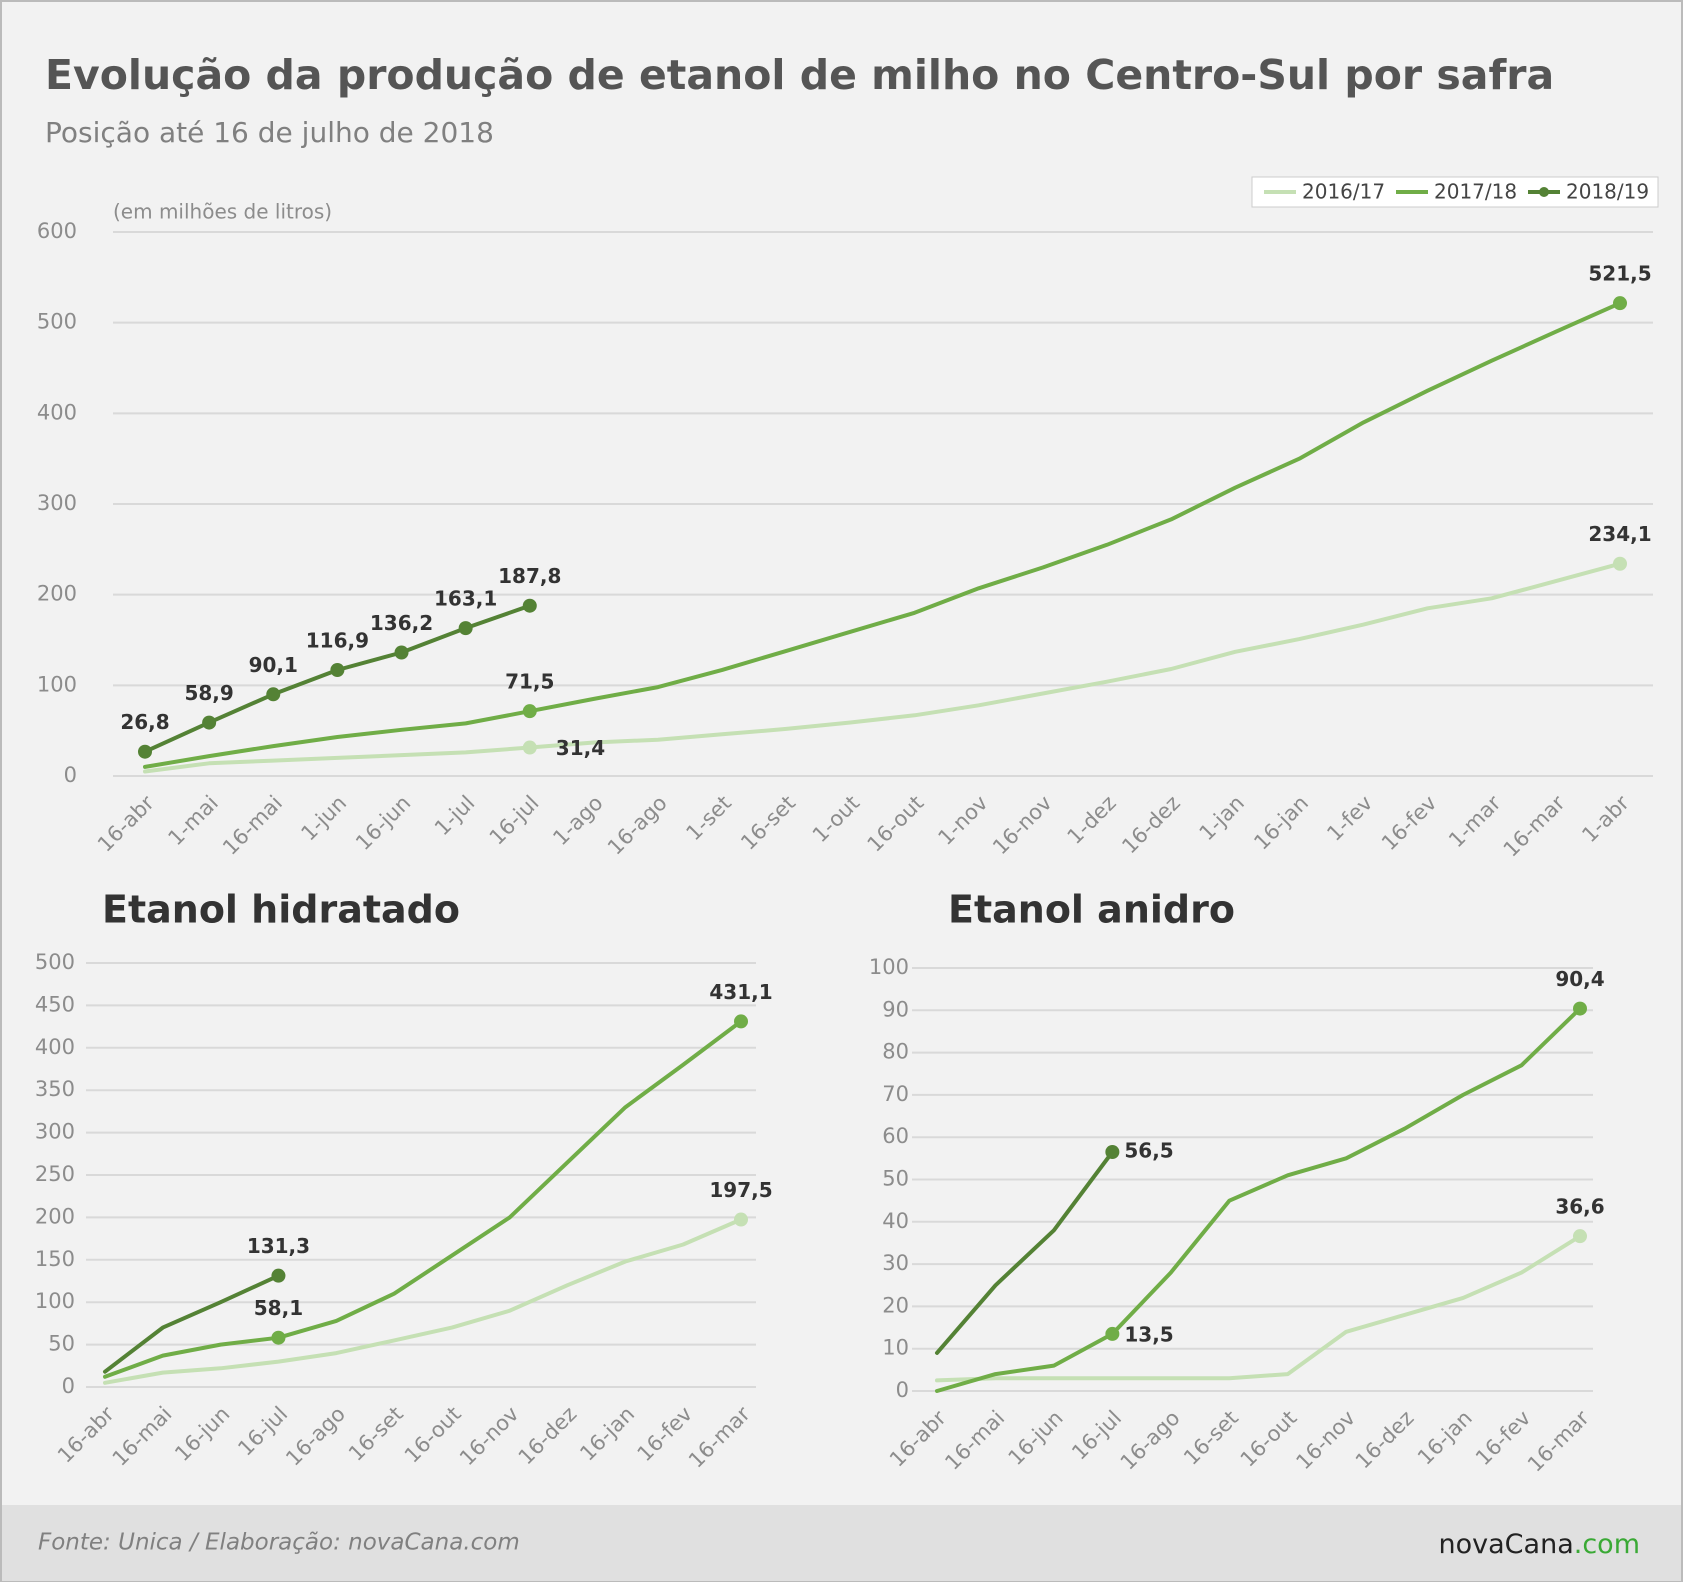 This screenshot has height=1582, width=1683. Describe the element at coordinates (1607, 1544) in the screenshot. I see `brand-domain: .com` at that location.